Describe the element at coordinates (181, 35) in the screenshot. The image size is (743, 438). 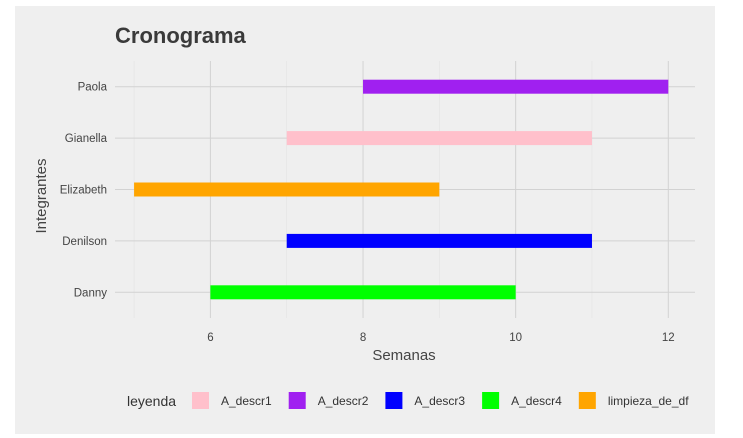
I see `chart-title: Cronograma` at that location.